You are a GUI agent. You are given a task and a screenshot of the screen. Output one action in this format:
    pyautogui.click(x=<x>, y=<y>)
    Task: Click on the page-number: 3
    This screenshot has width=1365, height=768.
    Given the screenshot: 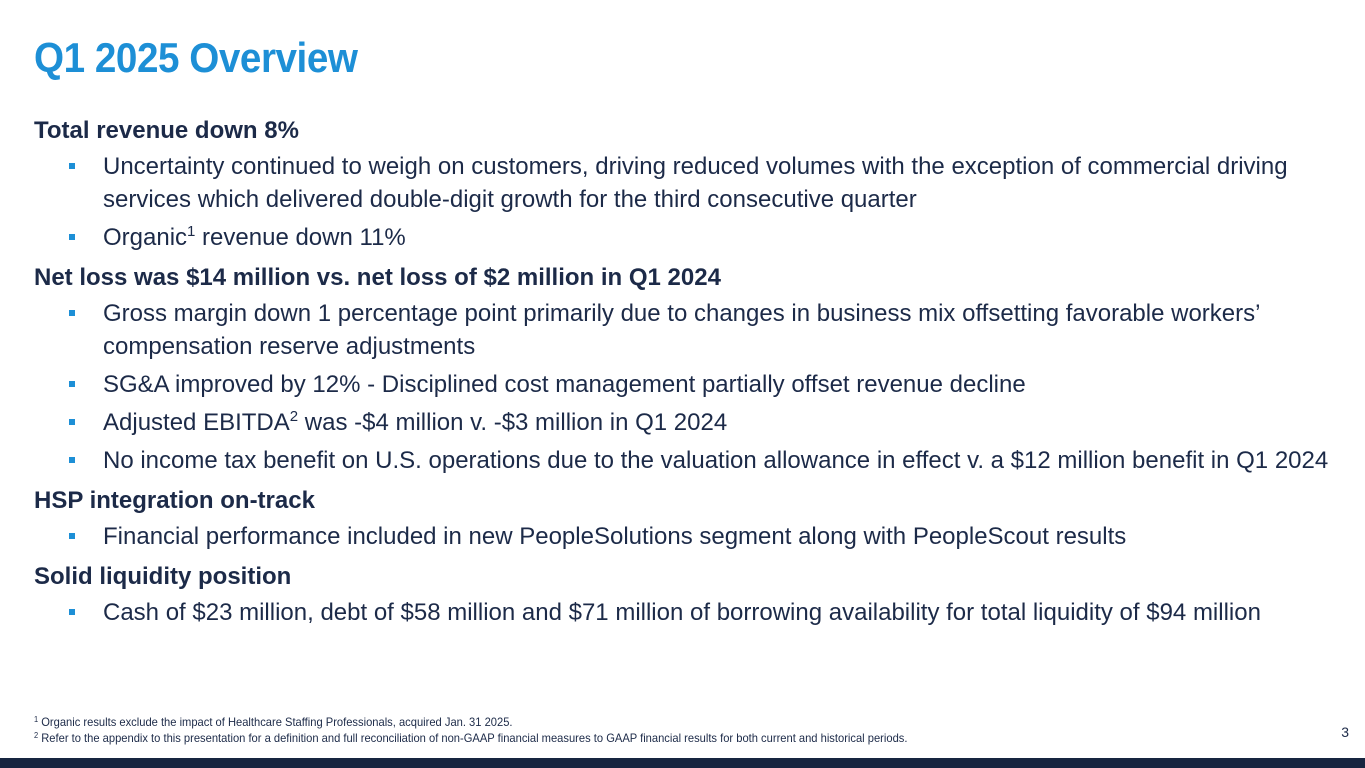 What is the action you would take?
    pyautogui.click(x=1345, y=732)
    